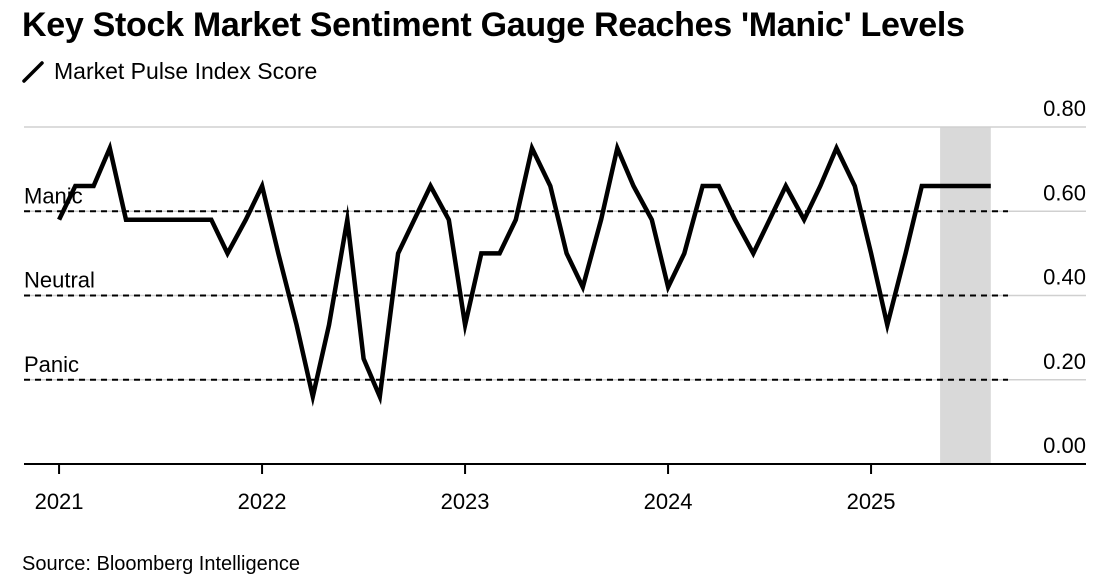 The height and width of the screenshot is (581, 1099). Describe the element at coordinates (59, 280) in the screenshot. I see `reference-label: Neutral` at that location.